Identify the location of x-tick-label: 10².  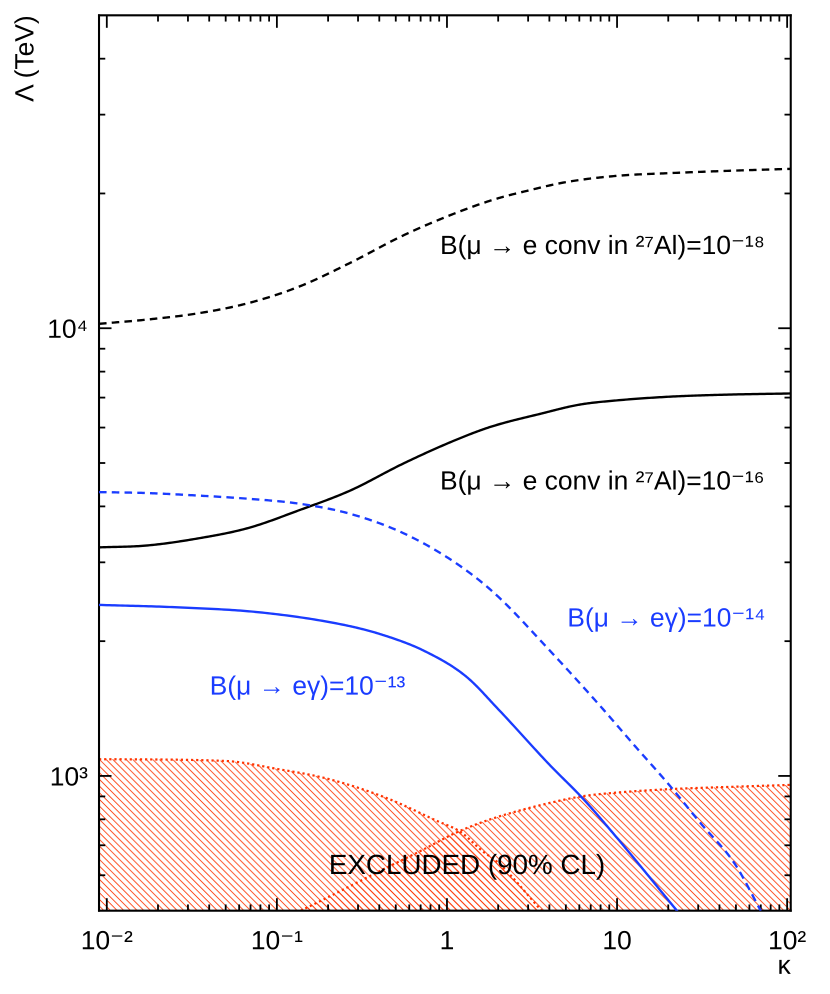
(788, 940).